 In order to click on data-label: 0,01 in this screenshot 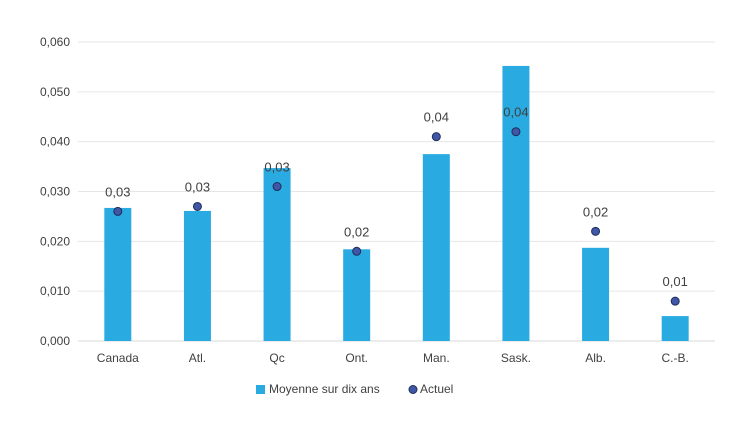, I will do `click(675, 281)`.